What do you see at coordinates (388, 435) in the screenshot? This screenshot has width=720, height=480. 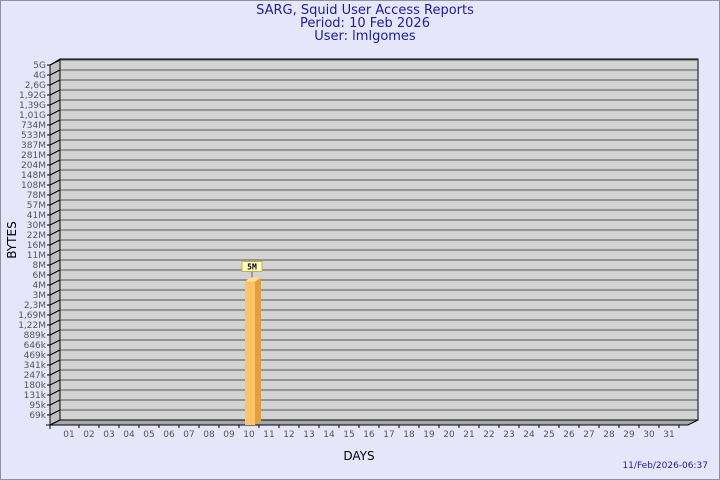 I see `x-tick-label: 17` at bounding box center [388, 435].